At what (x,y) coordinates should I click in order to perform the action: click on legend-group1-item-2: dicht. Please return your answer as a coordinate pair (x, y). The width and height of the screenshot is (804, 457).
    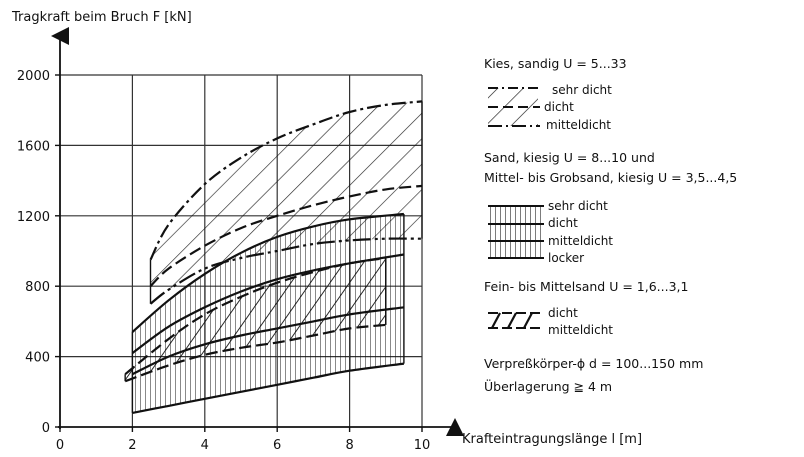
    Looking at the image, I should click on (559, 107).